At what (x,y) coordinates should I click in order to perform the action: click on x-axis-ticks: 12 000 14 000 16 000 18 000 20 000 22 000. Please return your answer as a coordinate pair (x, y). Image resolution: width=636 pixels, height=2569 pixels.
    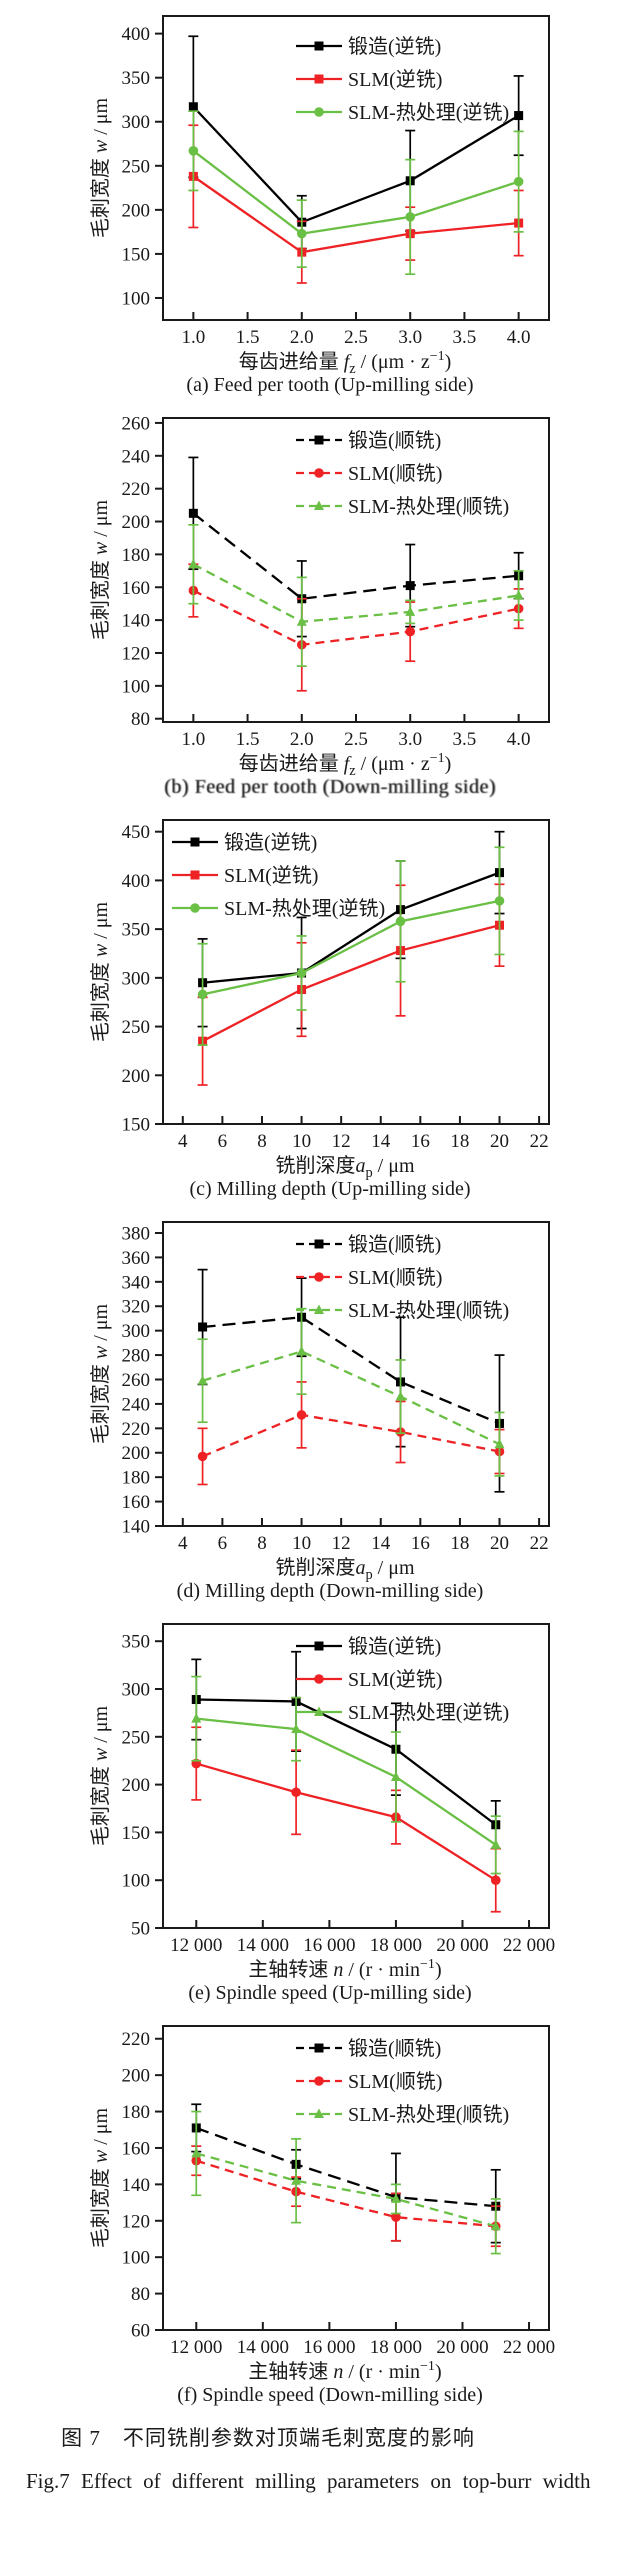
    Looking at the image, I should click on (362, 2340).